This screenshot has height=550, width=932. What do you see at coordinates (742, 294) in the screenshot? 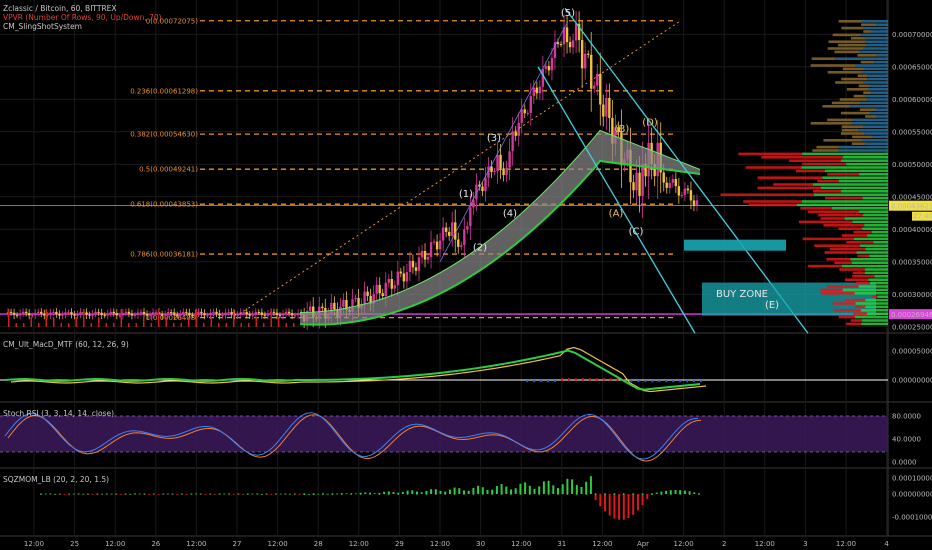
I see `buy-zone-label: BUY ZONE` at bounding box center [742, 294].